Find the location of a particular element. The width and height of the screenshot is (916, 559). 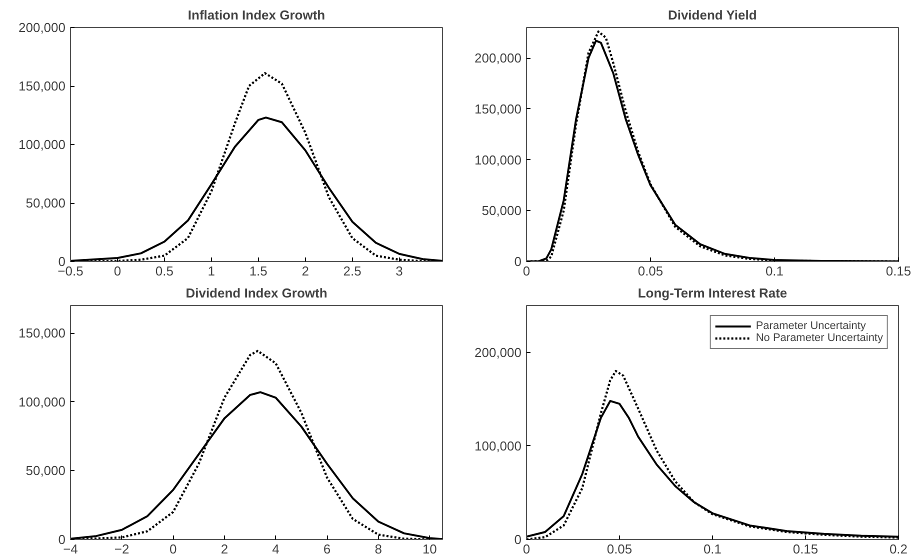

chart-title: Inflation Index Growth is located at coordinates (257, 15).